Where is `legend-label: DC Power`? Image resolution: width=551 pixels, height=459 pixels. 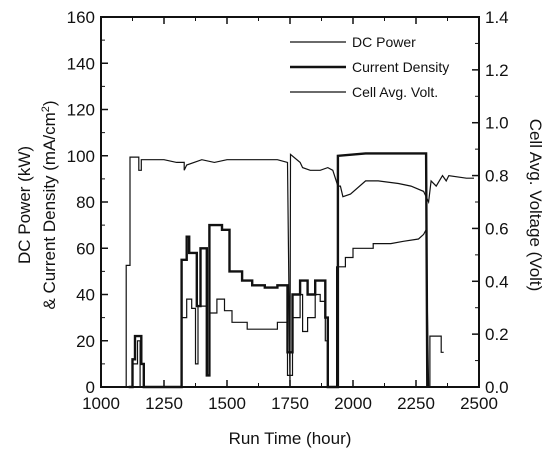
legend-label: DC Power is located at coordinates (384, 42).